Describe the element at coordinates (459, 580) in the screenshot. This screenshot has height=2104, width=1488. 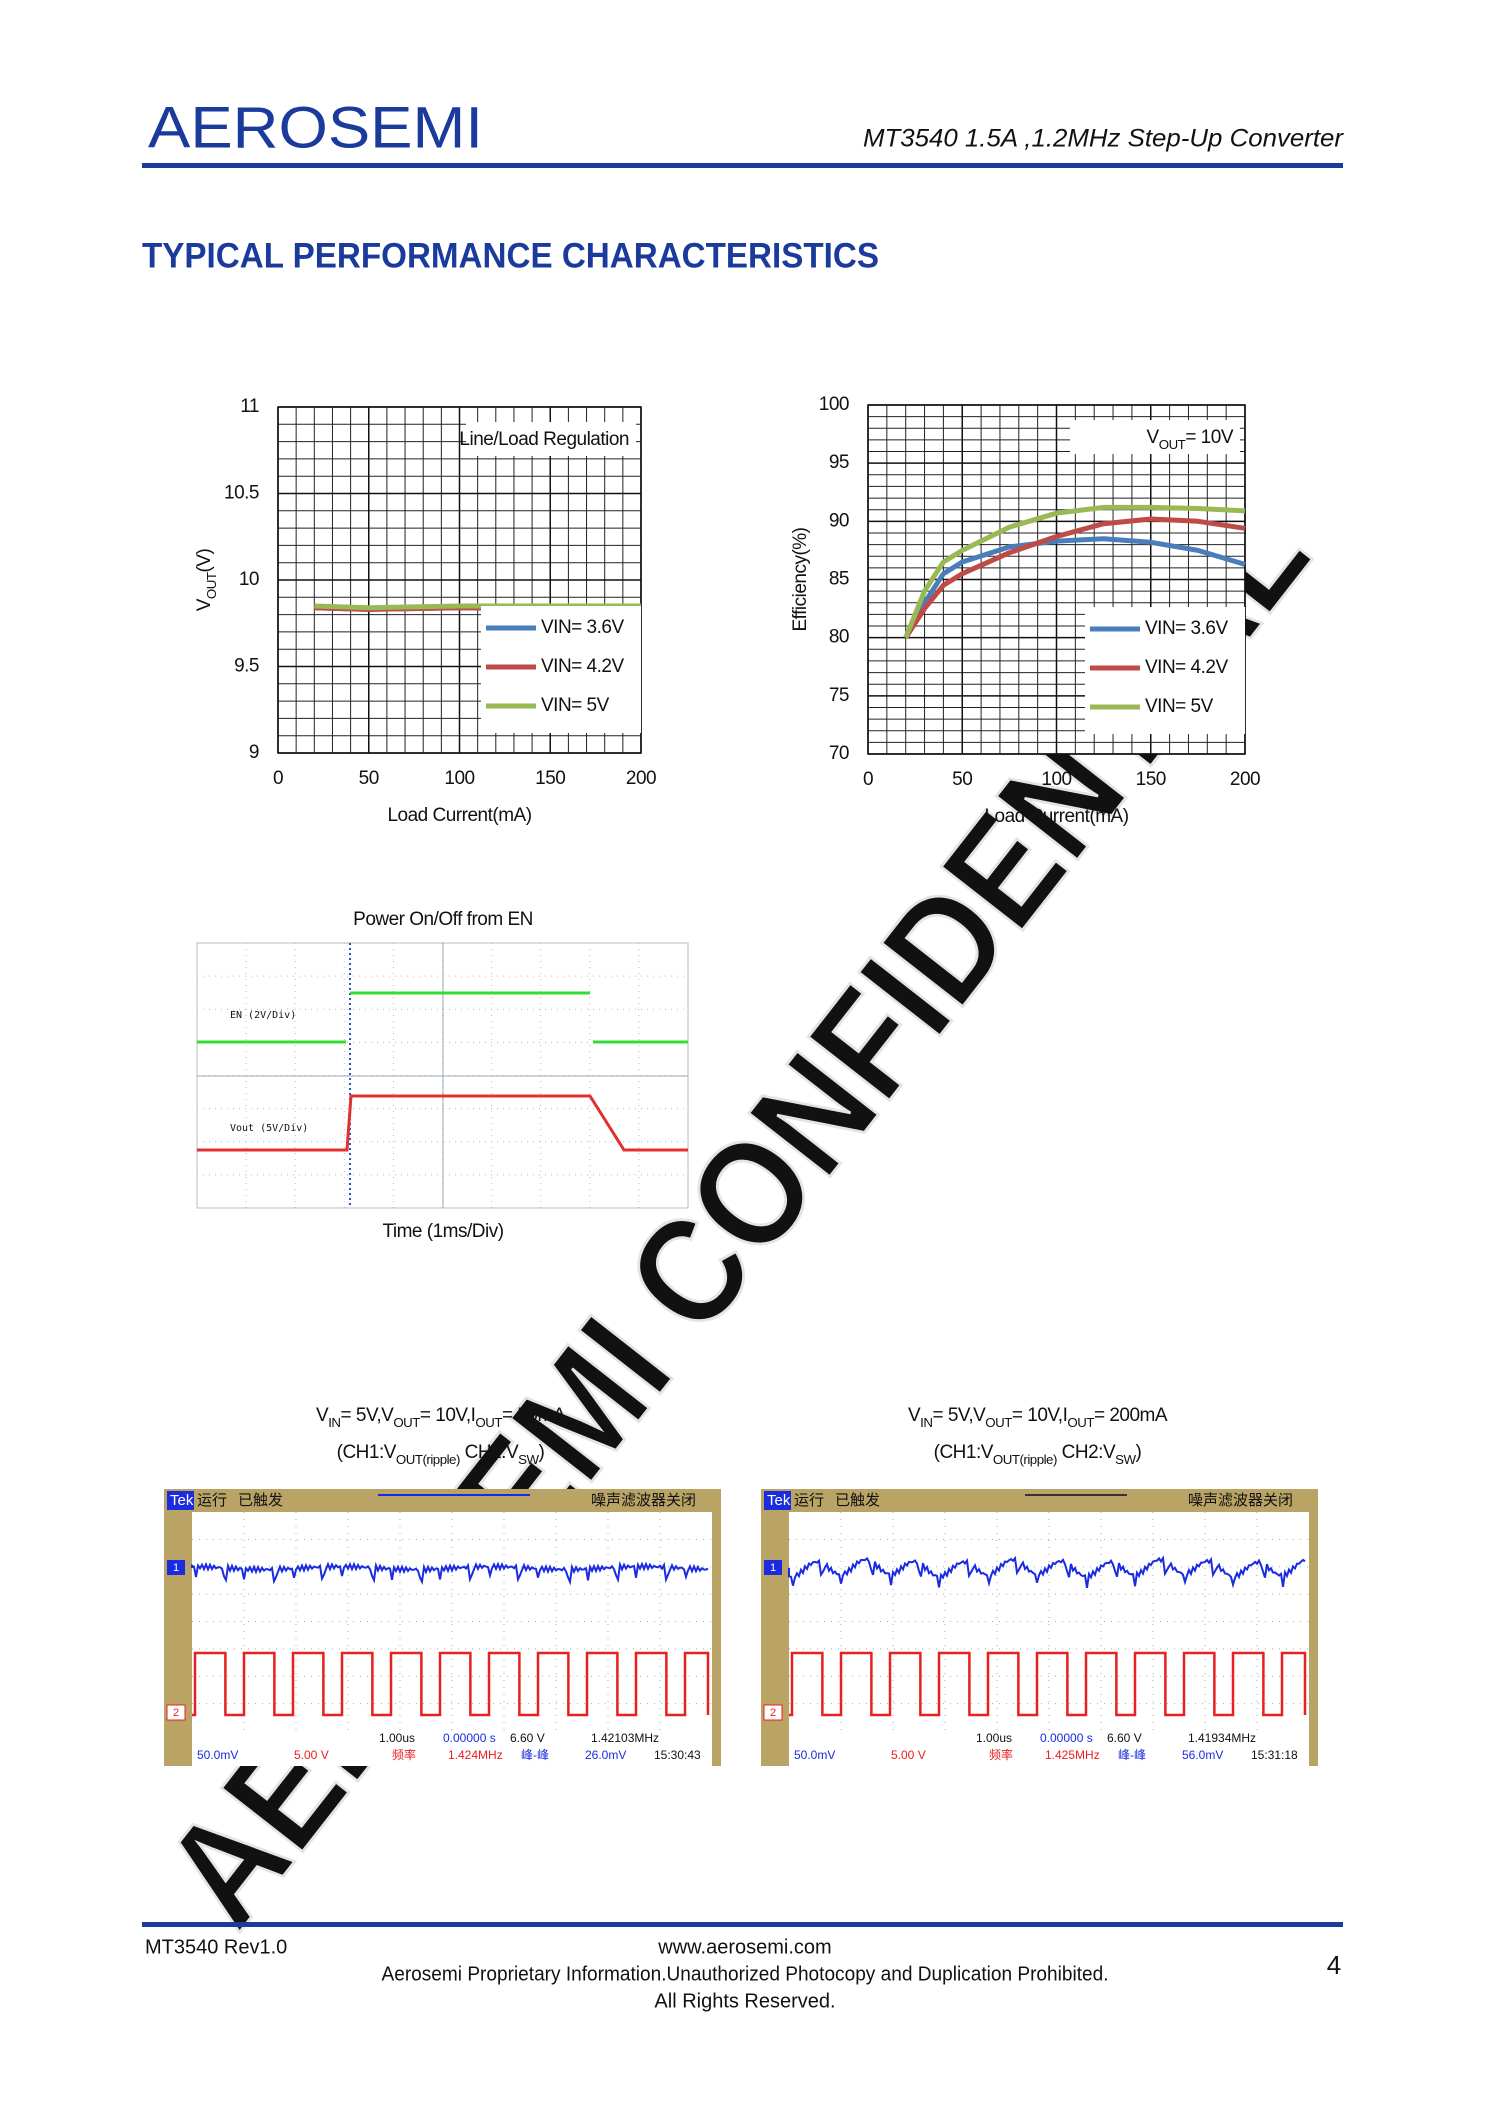
I see `plot-frame` at that location.